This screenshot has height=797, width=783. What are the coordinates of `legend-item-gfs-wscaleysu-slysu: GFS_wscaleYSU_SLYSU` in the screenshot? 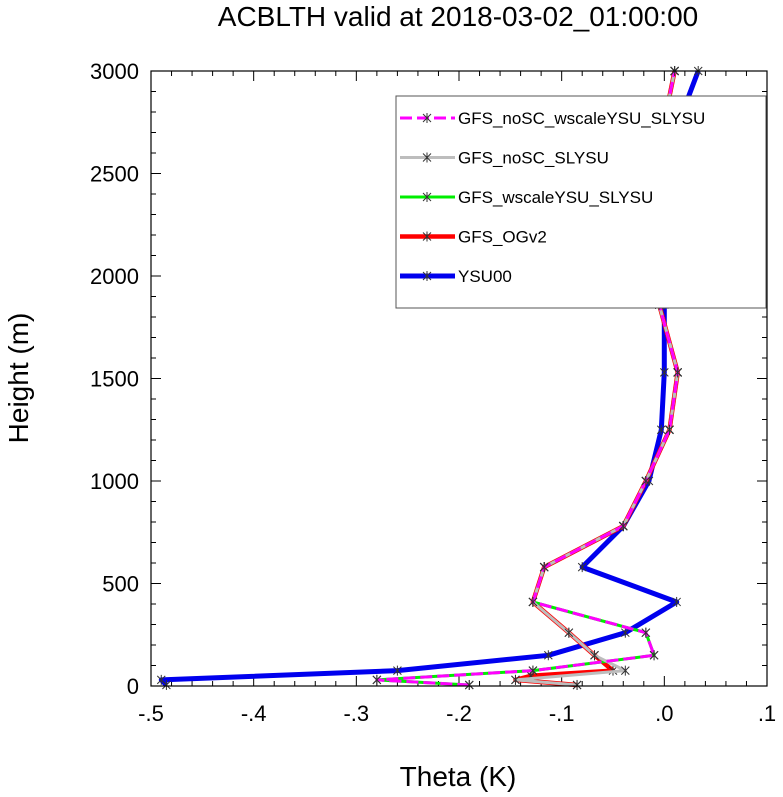 It's located at (526, 197).